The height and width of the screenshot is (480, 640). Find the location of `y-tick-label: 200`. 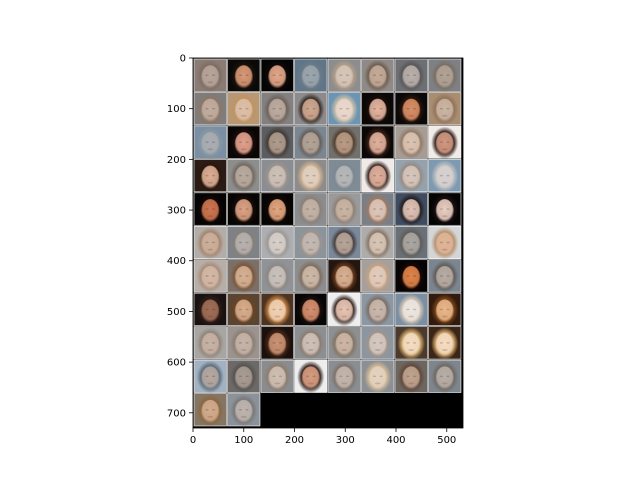

y-tick-label: 200 is located at coordinates (176, 160).